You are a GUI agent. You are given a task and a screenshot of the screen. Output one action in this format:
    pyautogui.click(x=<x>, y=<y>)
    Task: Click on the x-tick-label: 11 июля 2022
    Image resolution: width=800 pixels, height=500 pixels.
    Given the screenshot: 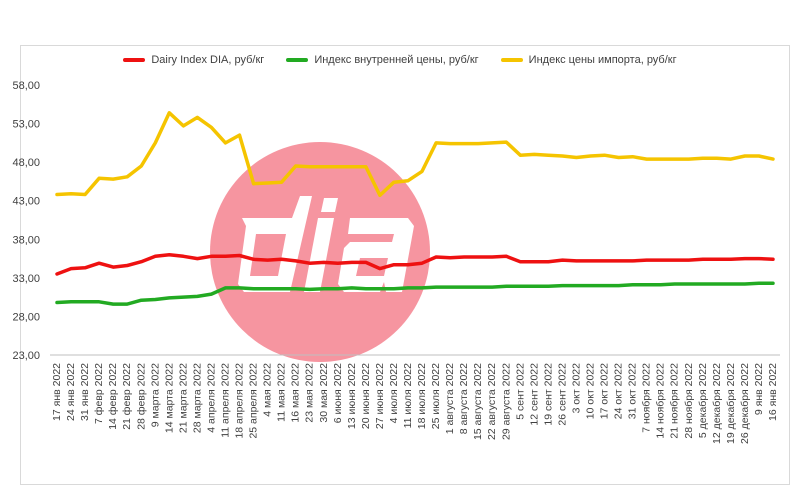 What is the action you would take?
    pyautogui.click(x=408, y=396)
    